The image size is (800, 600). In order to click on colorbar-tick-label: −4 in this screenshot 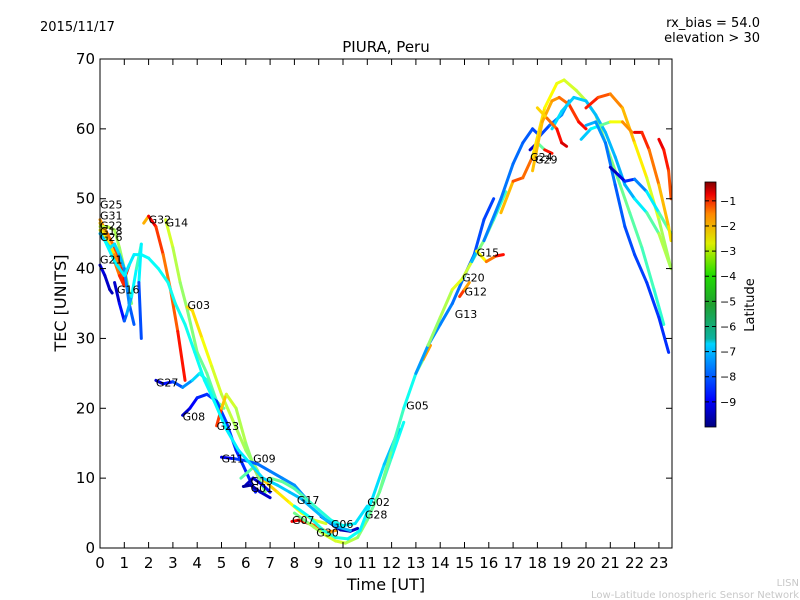, I will do `click(728, 276)`.